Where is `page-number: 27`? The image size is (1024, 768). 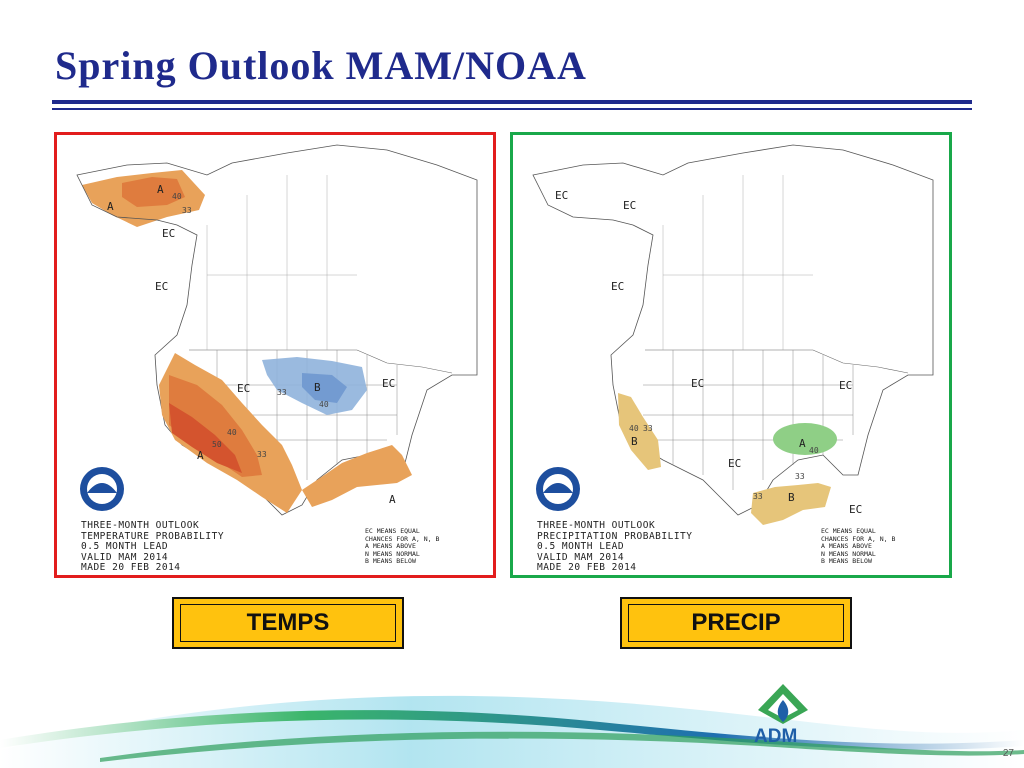 page-number: 27 is located at coordinates (1008, 753).